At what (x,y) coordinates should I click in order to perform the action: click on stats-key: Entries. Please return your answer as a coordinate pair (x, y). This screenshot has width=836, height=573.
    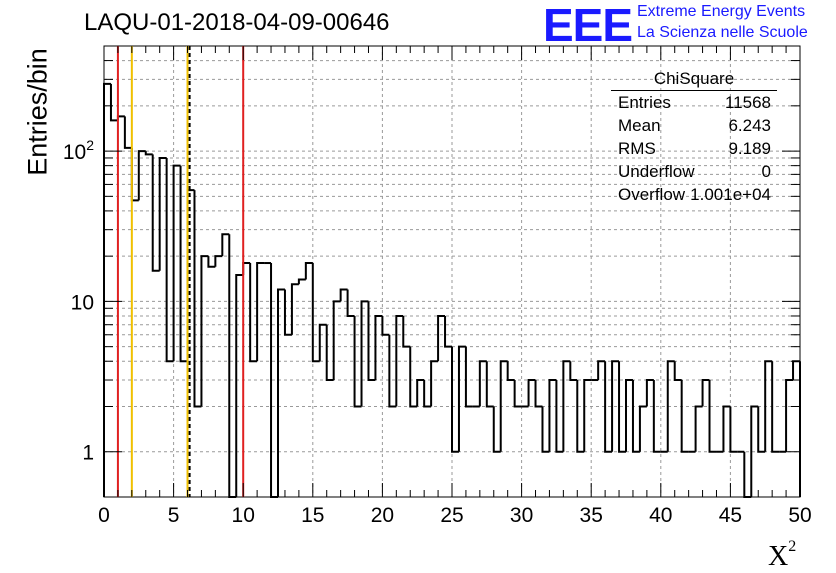
    Looking at the image, I should click on (644, 102).